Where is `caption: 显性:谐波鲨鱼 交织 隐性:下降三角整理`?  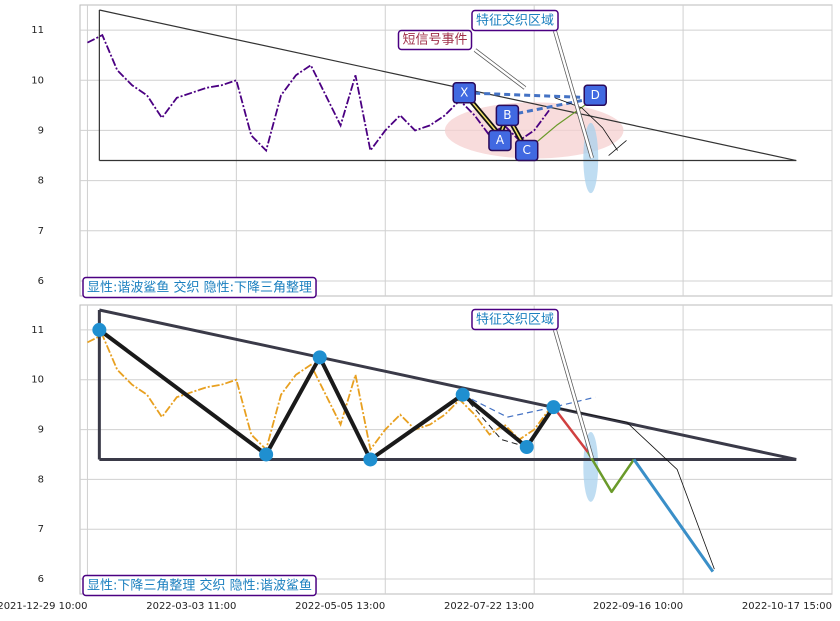
caption: 显性:谐波鲨鱼 交织 隐性:下降三角整理 is located at coordinates (199, 288).